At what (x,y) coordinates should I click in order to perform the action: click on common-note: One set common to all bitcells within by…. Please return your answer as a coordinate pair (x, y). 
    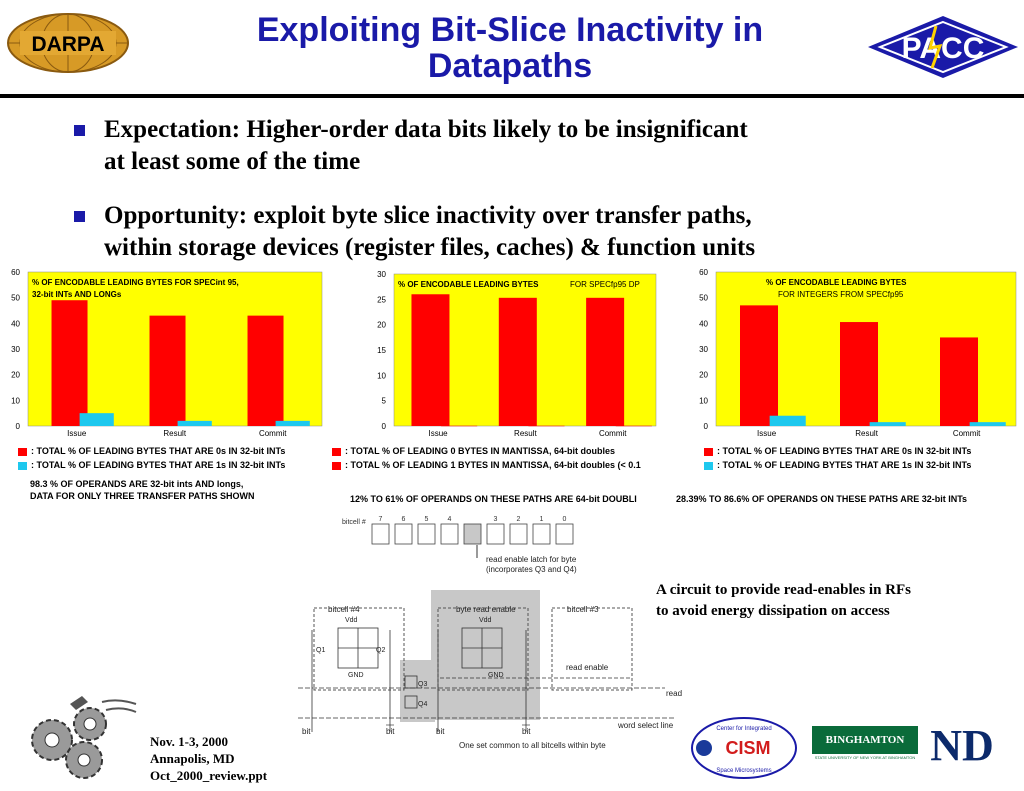
    Looking at the image, I should click on (532, 745).